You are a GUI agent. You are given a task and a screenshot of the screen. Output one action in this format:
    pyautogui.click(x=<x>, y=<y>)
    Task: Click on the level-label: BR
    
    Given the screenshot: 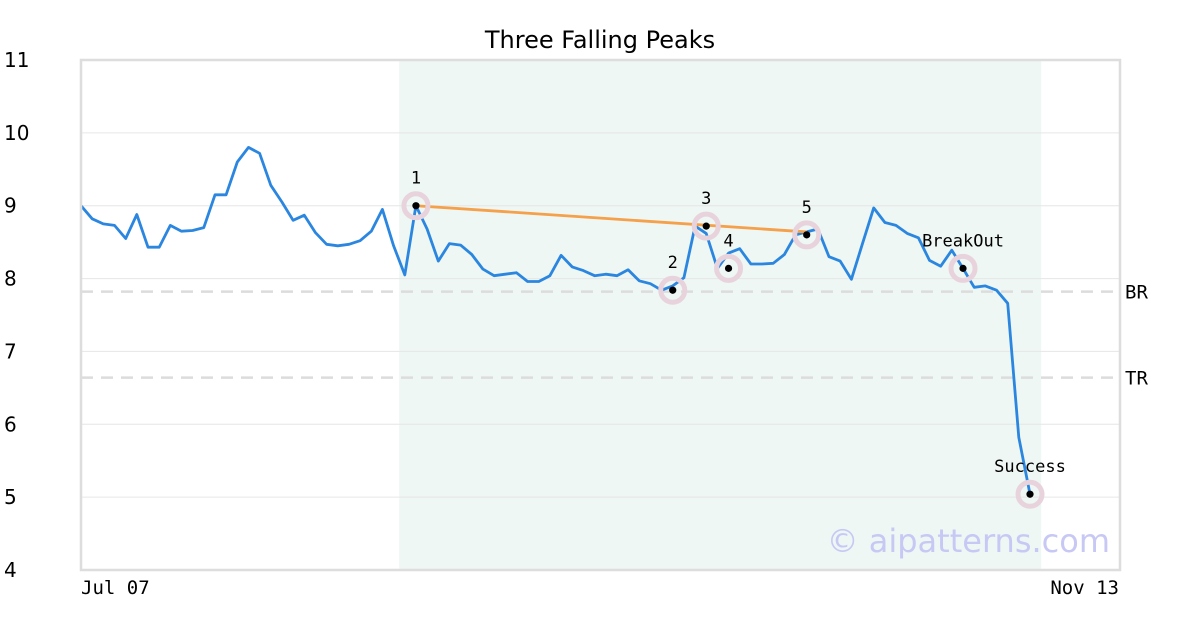 What is the action you would take?
    pyautogui.click(x=1136, y=293)
    